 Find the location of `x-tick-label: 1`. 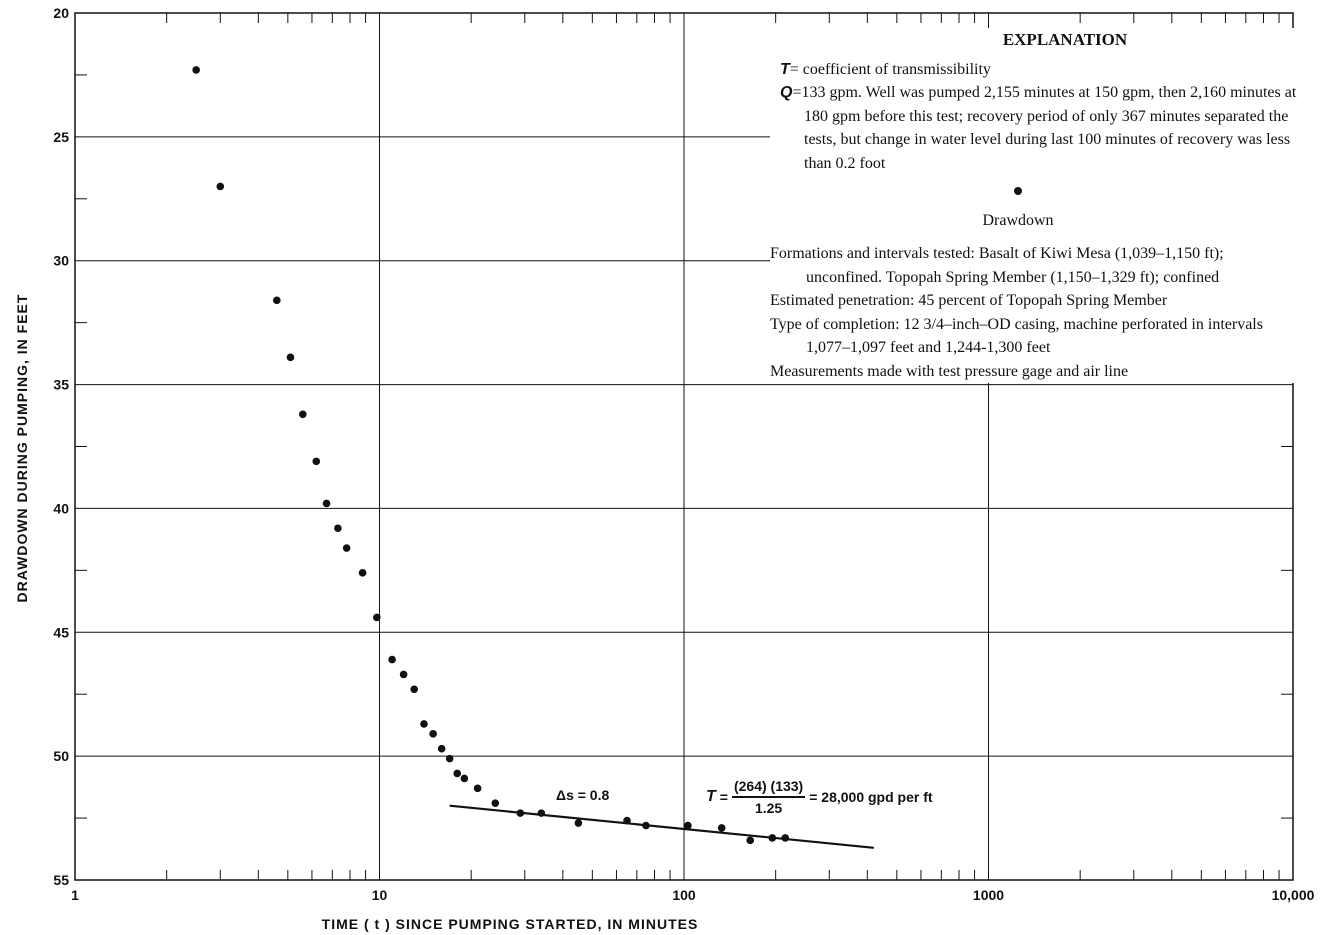

x-tick-label: 1 is located at coordinates (75, 895).